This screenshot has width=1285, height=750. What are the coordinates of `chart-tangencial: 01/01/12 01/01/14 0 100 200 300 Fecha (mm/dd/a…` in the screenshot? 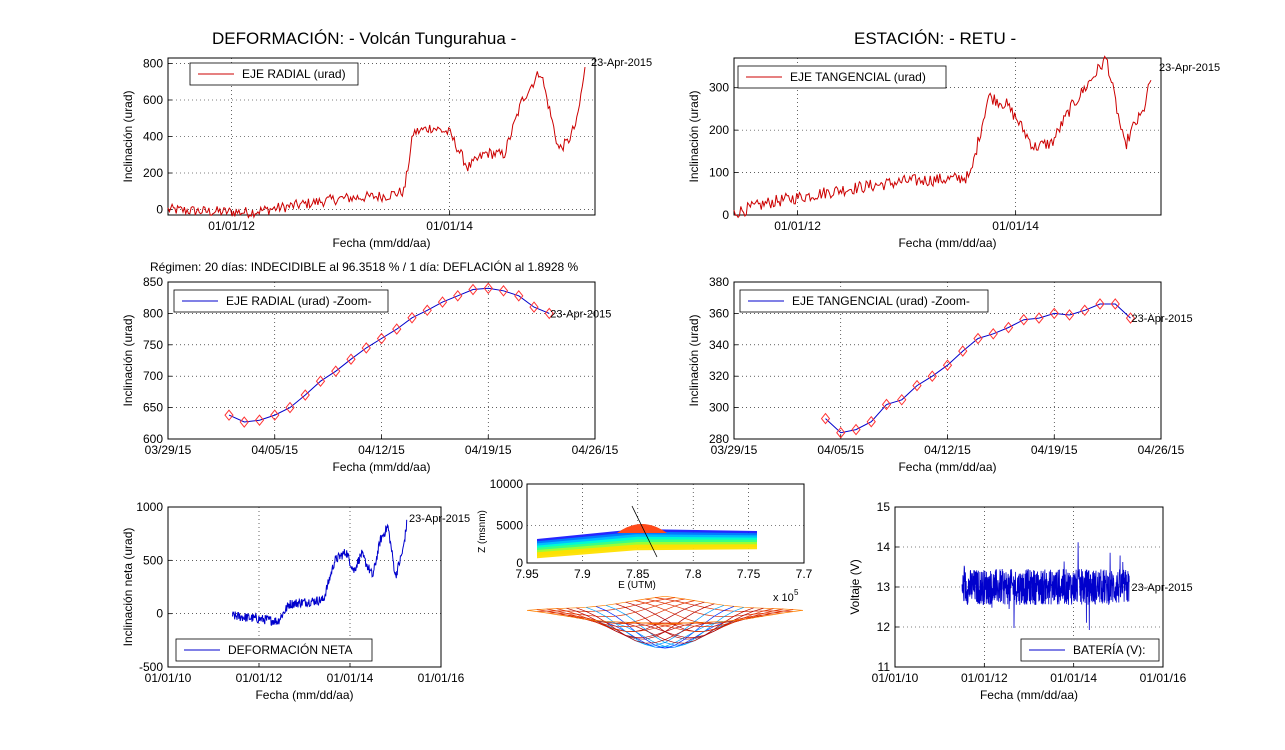 It's located at (953, 152).